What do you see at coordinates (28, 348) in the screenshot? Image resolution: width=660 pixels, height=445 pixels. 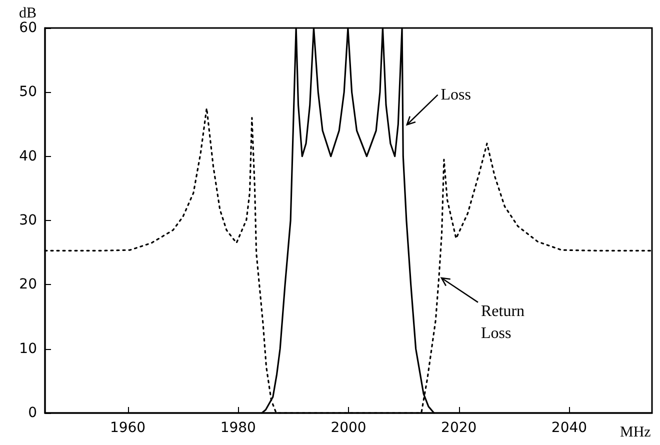 I see `y-tick-label: 10` at bounding box center [28, 348].